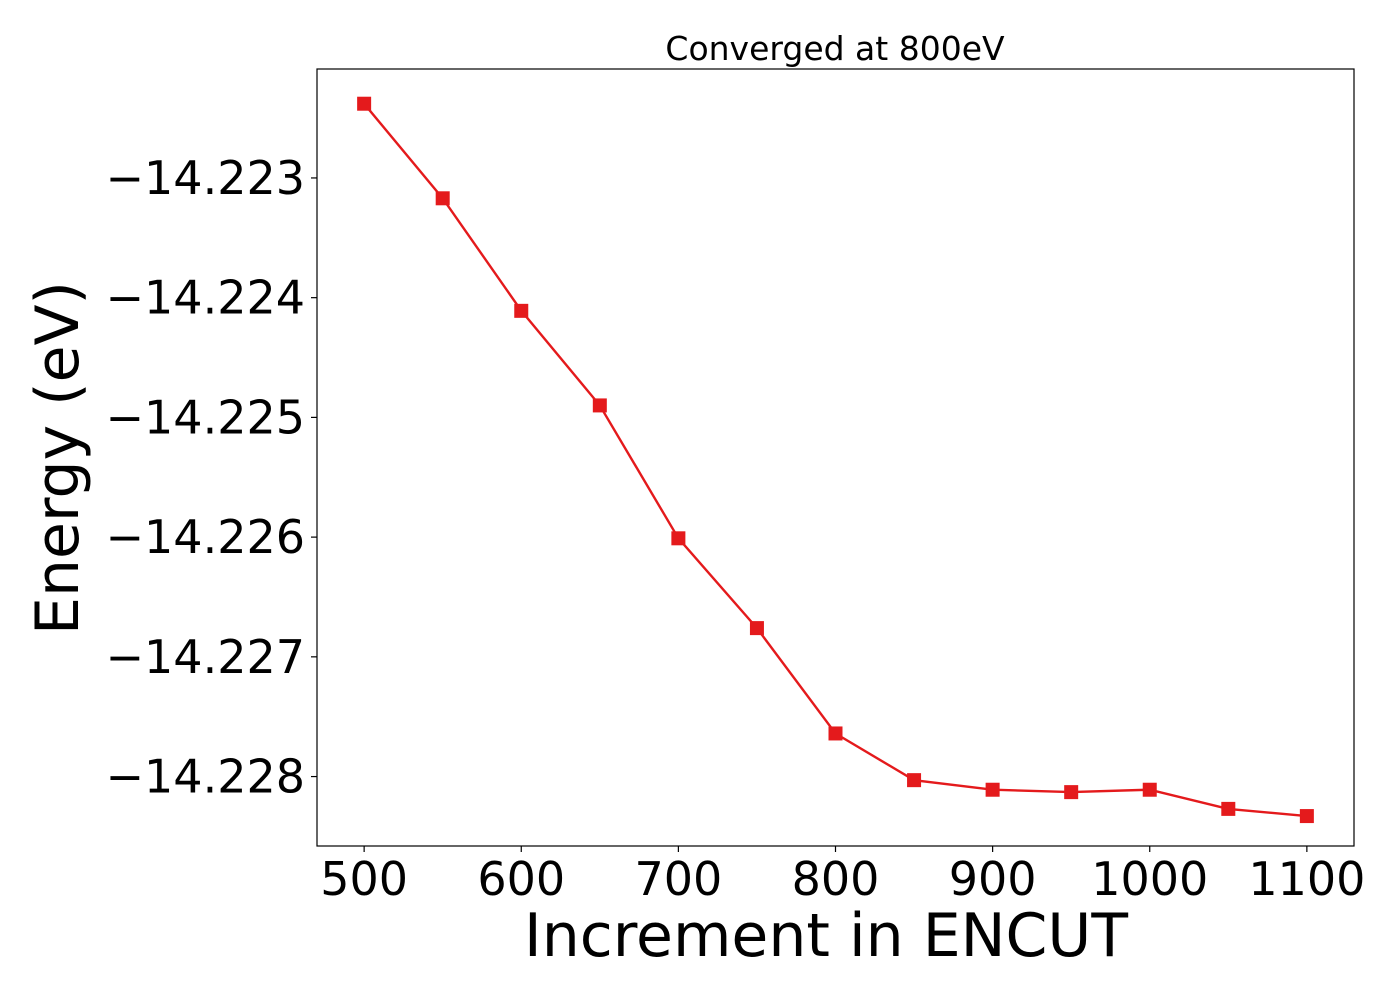 The height and width of the screenshot is (1000, 1400). I want to click on y-tick-label: −14.226, so click(206, 537).